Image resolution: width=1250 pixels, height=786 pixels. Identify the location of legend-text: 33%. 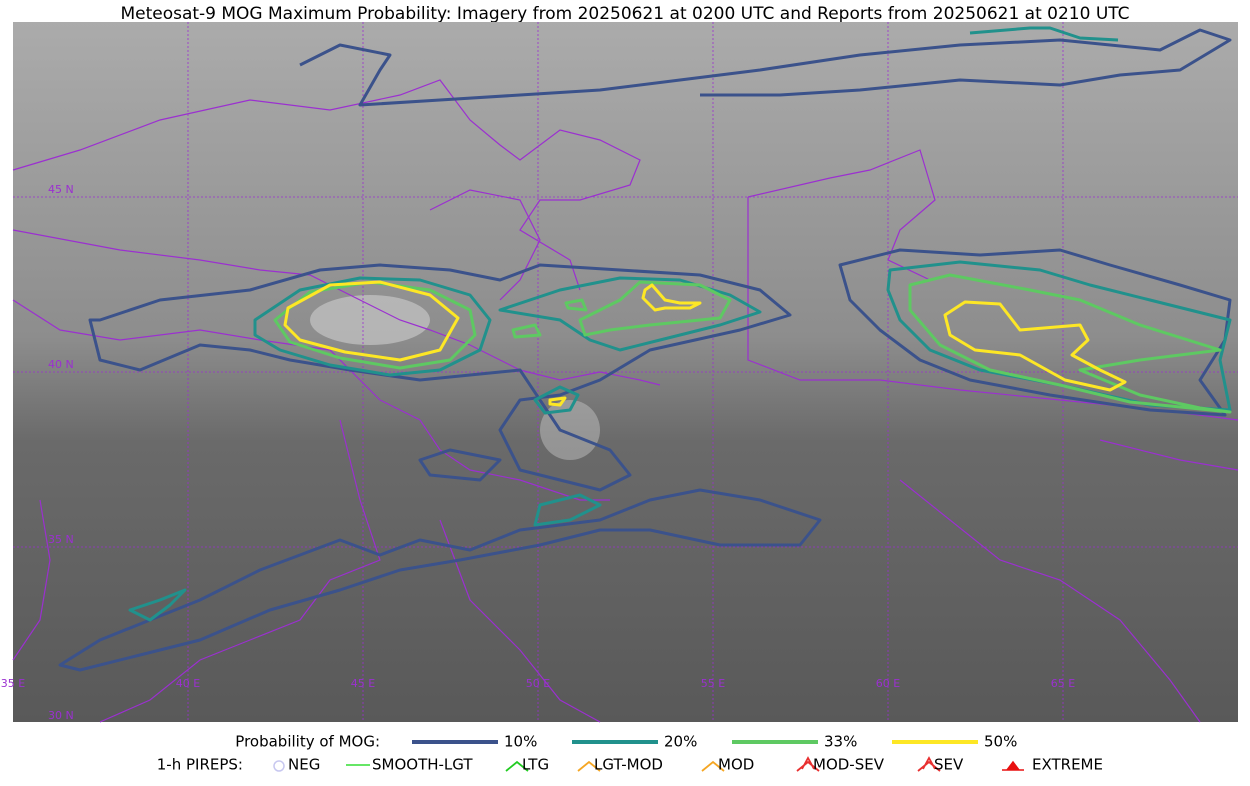
(840, 742).